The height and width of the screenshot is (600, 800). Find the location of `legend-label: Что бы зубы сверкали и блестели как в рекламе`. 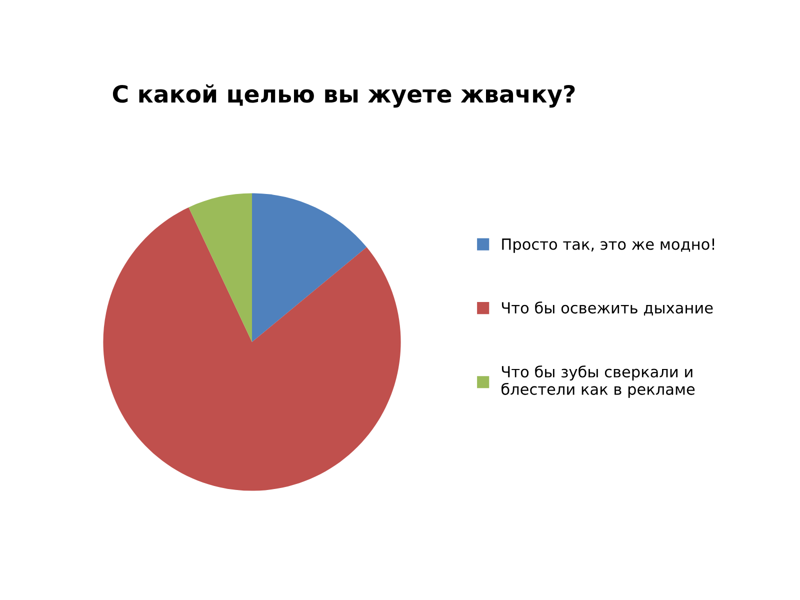

legend-label: Что бы зубы сверкали и блестели как в рекламе is located at coordinates (598, 381).